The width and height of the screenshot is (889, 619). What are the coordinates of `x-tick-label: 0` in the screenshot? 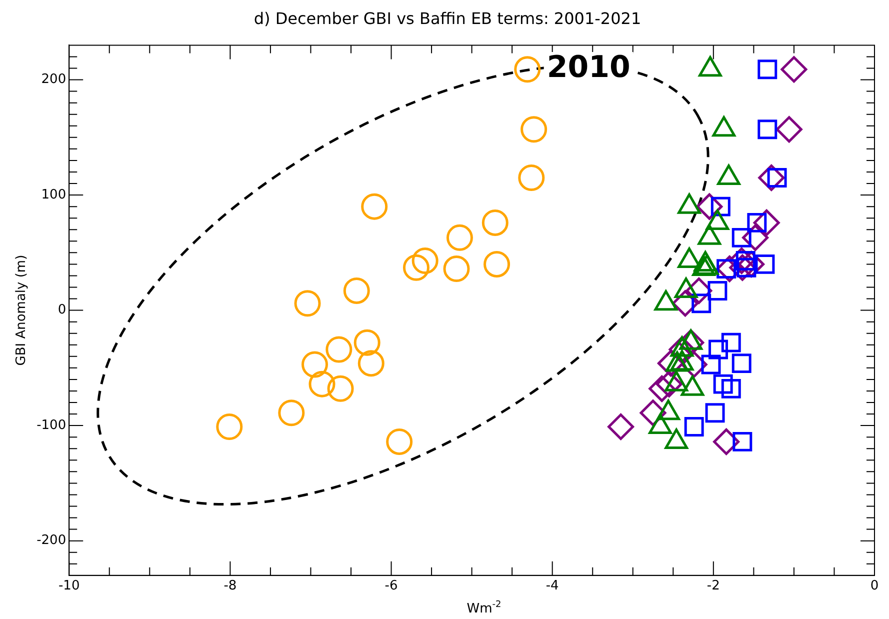 It's located at (874, 586).